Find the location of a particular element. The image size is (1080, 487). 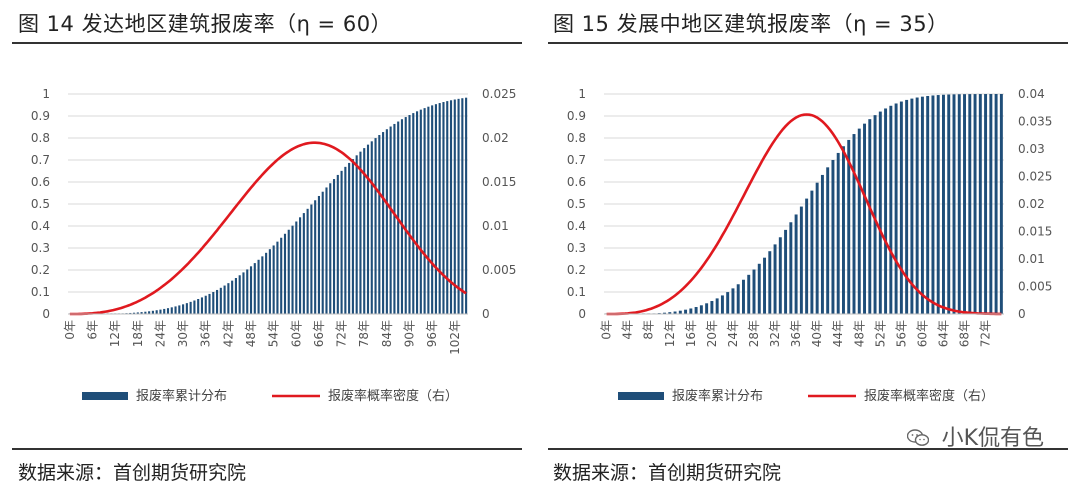

watermark: 小K侃有色 is located at coordinates (975, 436).